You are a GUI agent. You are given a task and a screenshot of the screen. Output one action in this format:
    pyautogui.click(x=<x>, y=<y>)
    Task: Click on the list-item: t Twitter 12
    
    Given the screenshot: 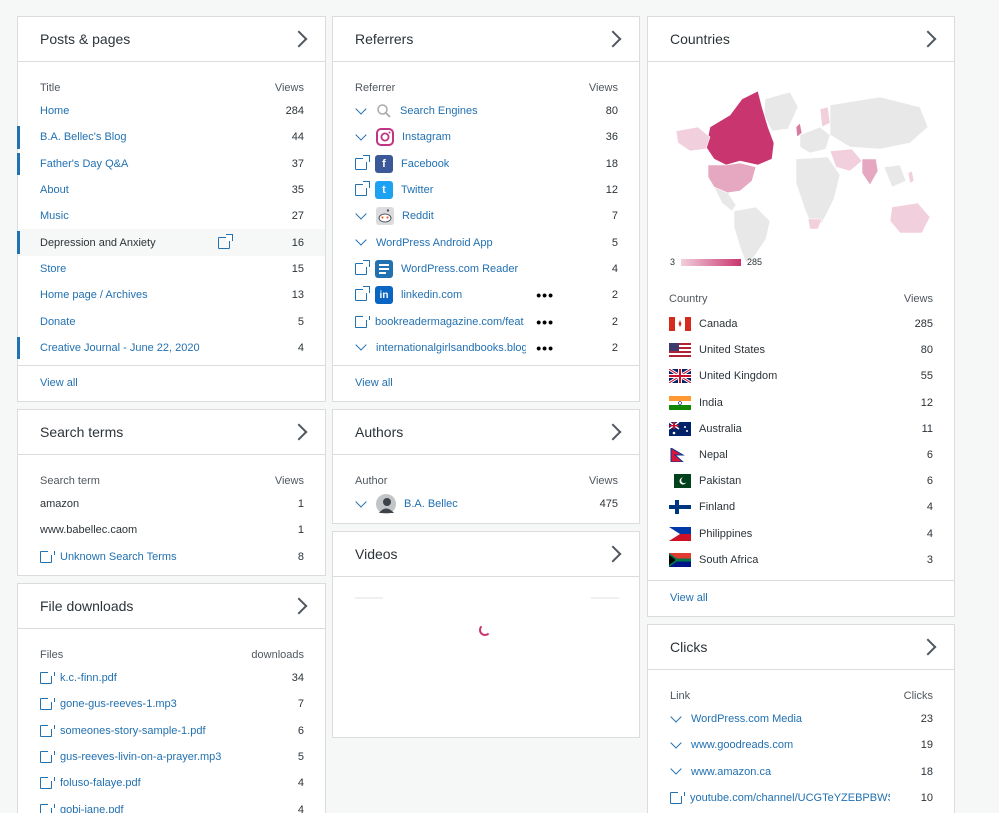 What is the action you would take?
    pyautogui.click(x=486, y=190)
    